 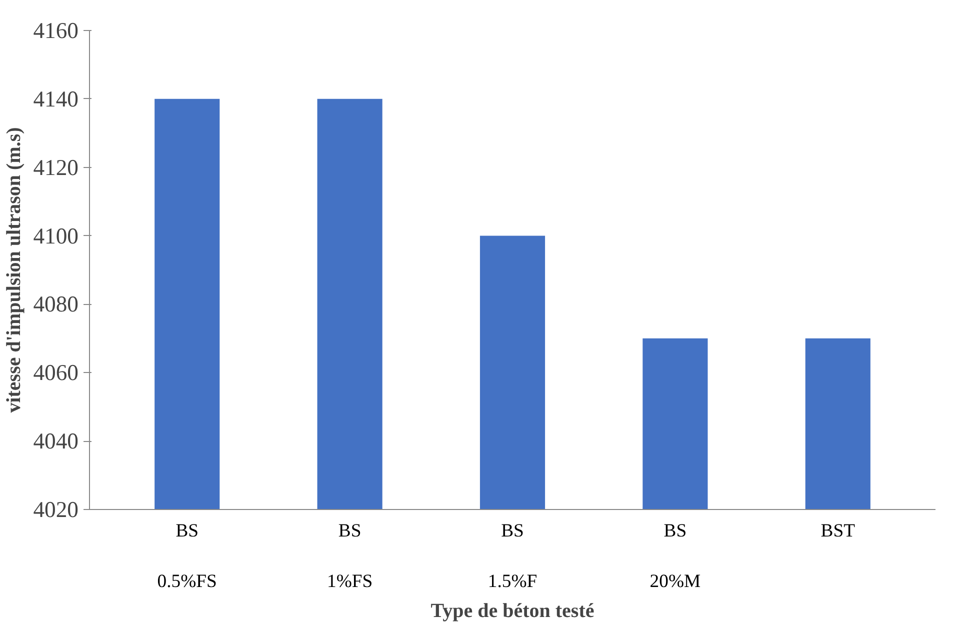 I want to click on y-tick-label: 4080, so click(x=55, y=304).